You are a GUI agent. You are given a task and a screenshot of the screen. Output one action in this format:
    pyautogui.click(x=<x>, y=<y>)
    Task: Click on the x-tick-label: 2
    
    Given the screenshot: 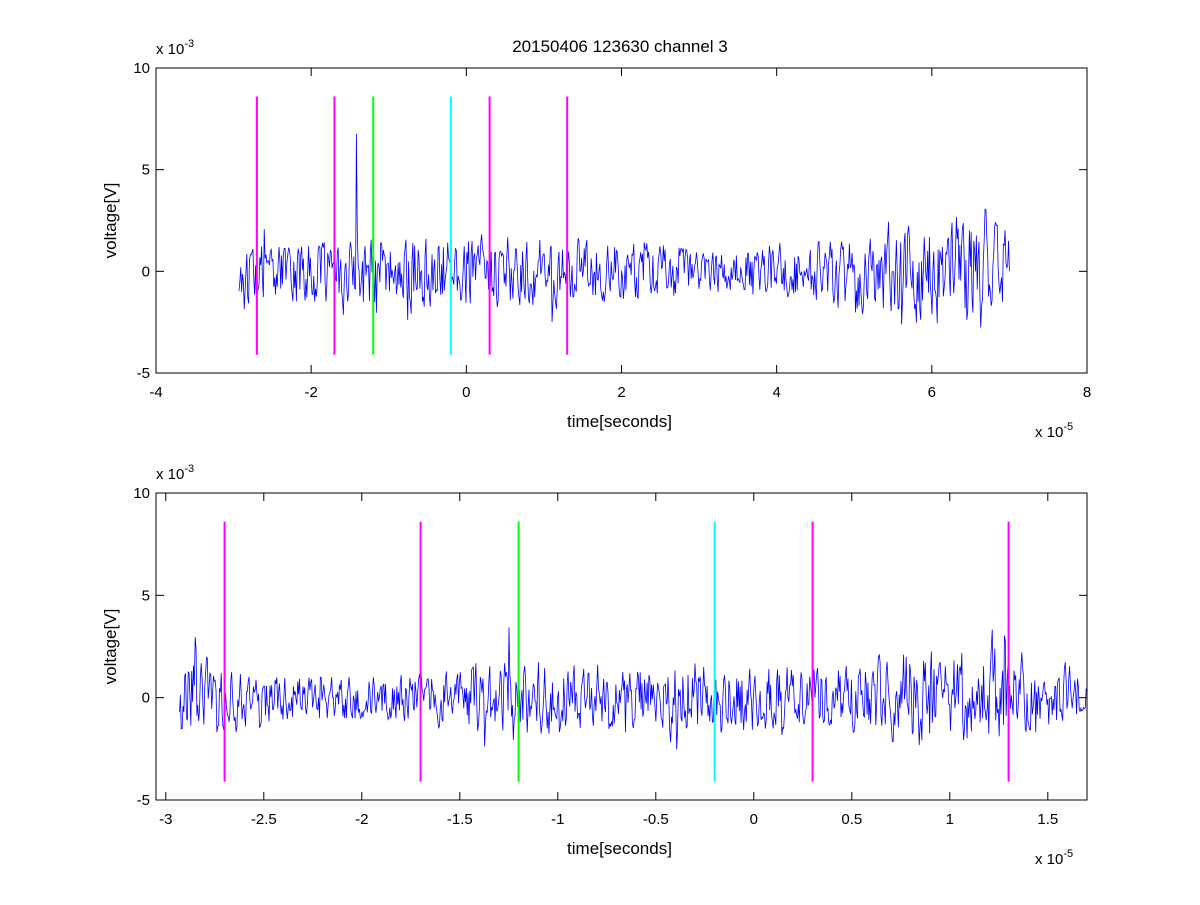 What is the action you would take?
    pyautogui.click(x=621, y=392)
    